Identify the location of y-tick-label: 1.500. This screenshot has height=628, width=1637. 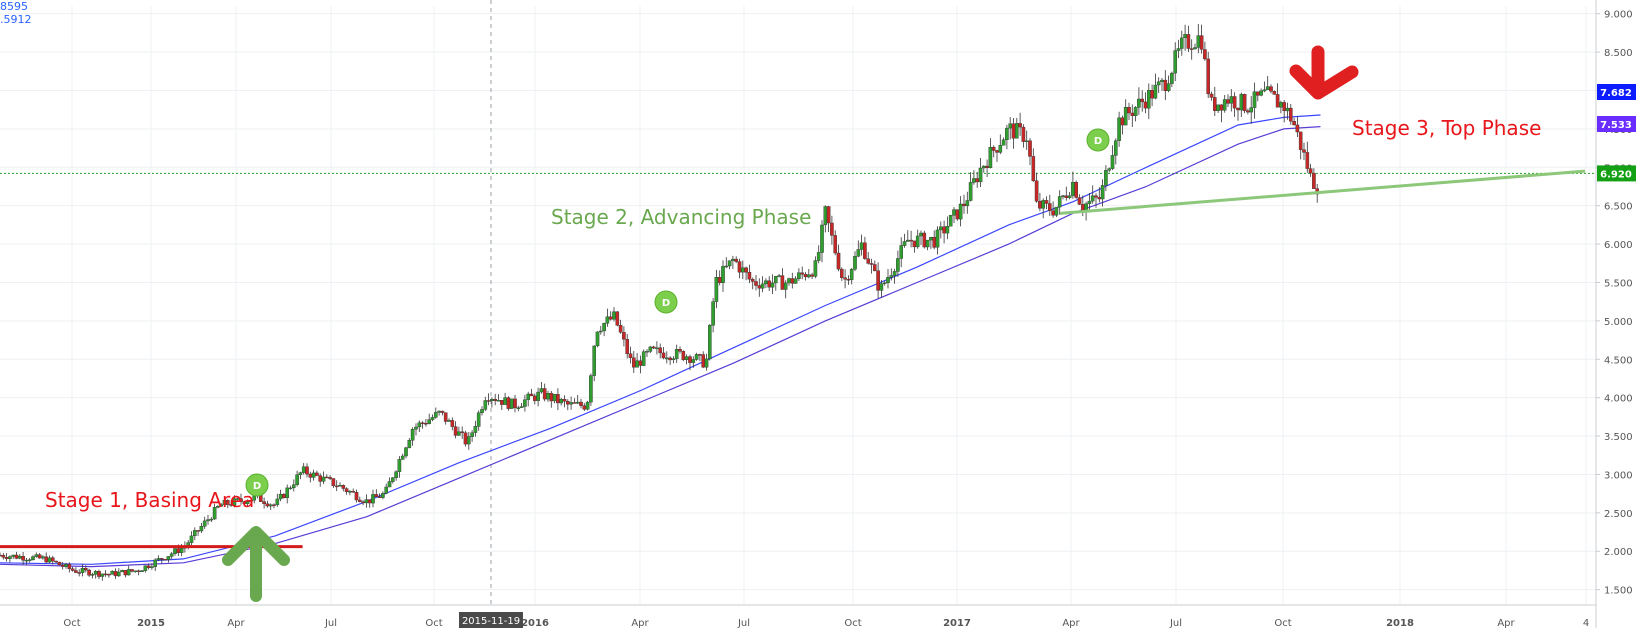
(1618, 591).